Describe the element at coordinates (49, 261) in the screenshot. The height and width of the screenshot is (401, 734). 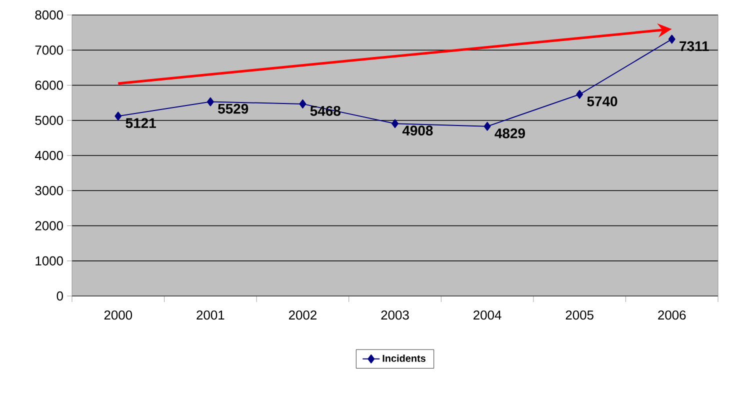
I see `y-tick-label: 1000` at that location.